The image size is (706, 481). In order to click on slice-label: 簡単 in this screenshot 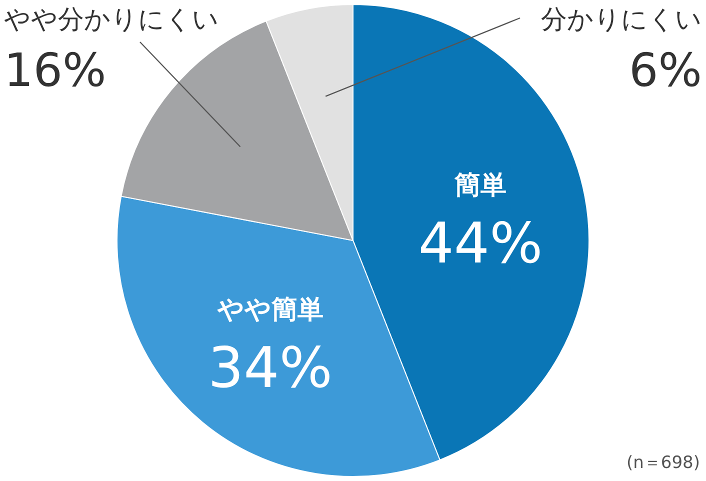, I will do `click(480, 185)`.